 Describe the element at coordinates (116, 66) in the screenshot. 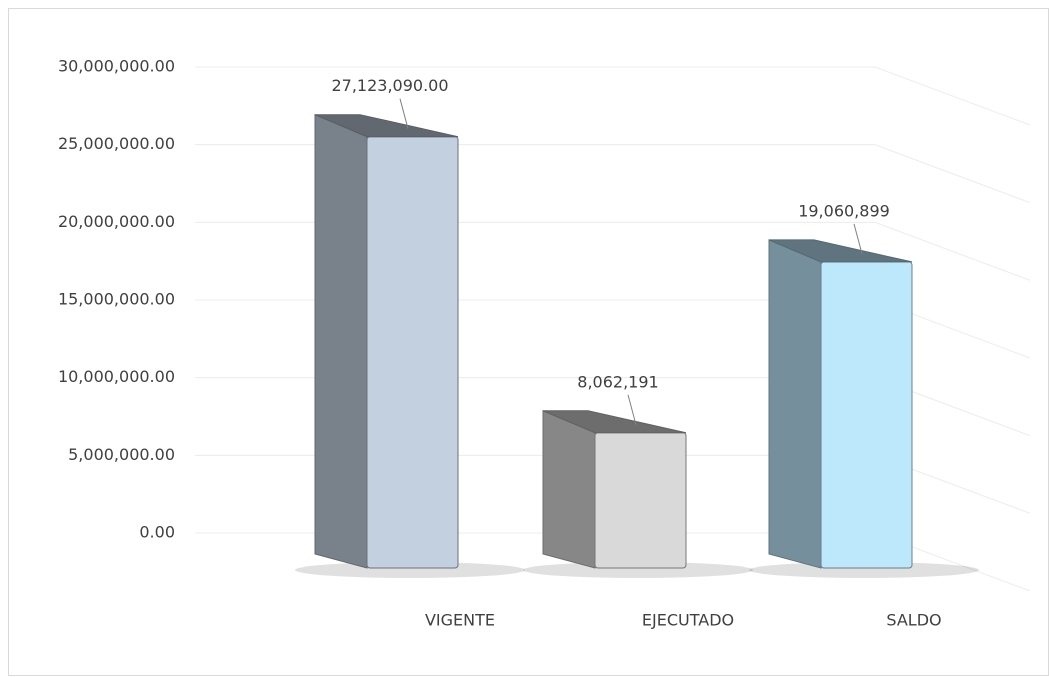

I see `y-tick-label: 30,000,000.00` at that location.